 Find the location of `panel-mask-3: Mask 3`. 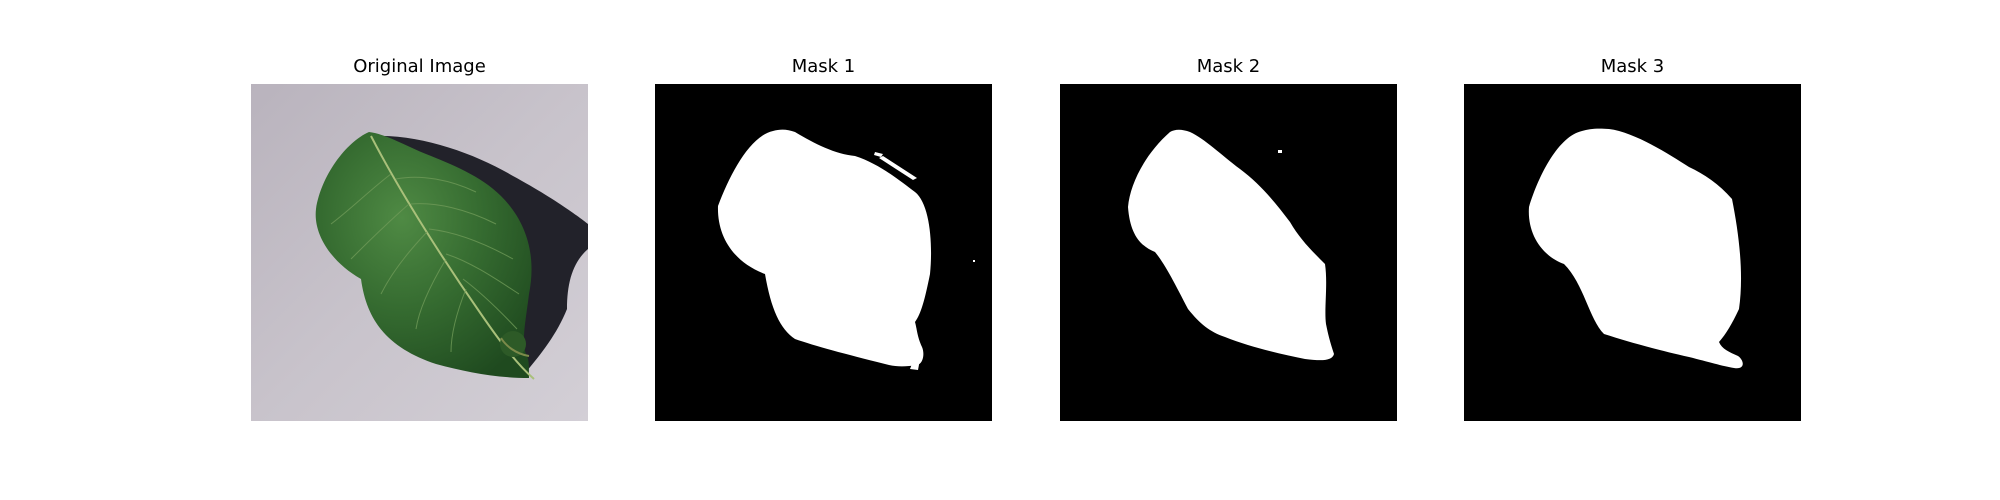

panel-mask-3: Mask 3 is located at coordinates (1632, 252).